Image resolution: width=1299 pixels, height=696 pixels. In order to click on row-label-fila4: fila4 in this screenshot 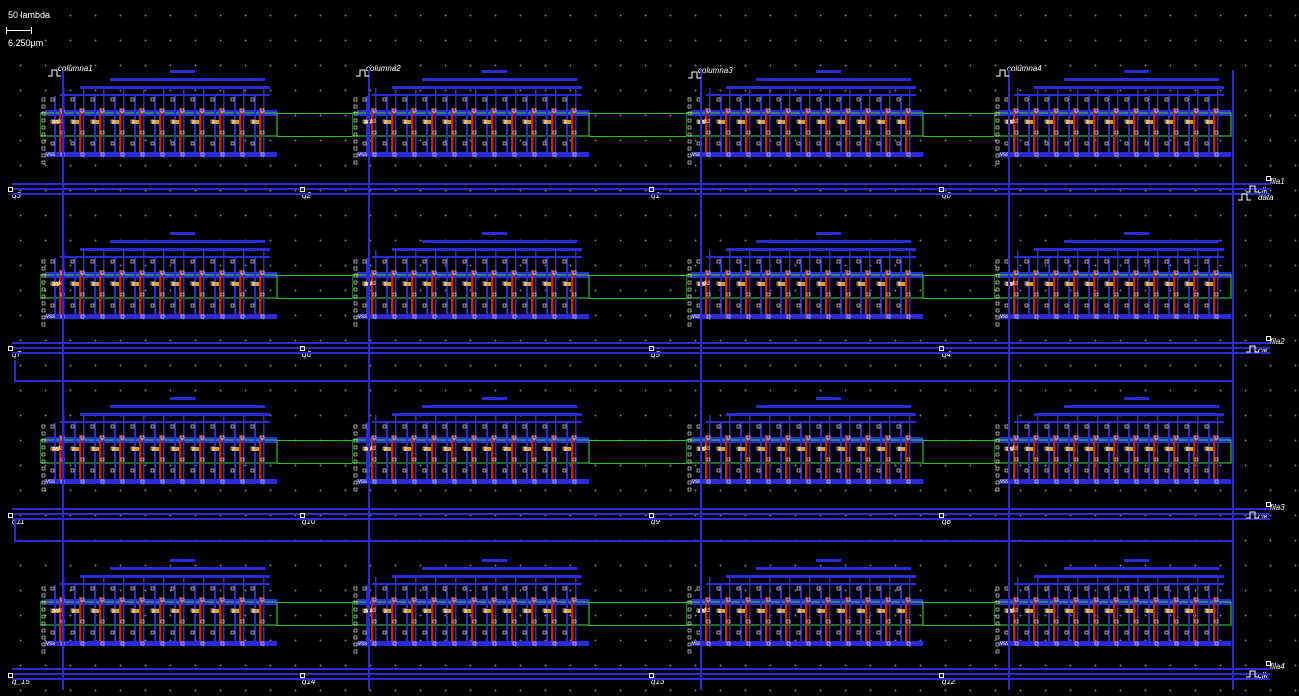, I will do `click(1277, 666)`.